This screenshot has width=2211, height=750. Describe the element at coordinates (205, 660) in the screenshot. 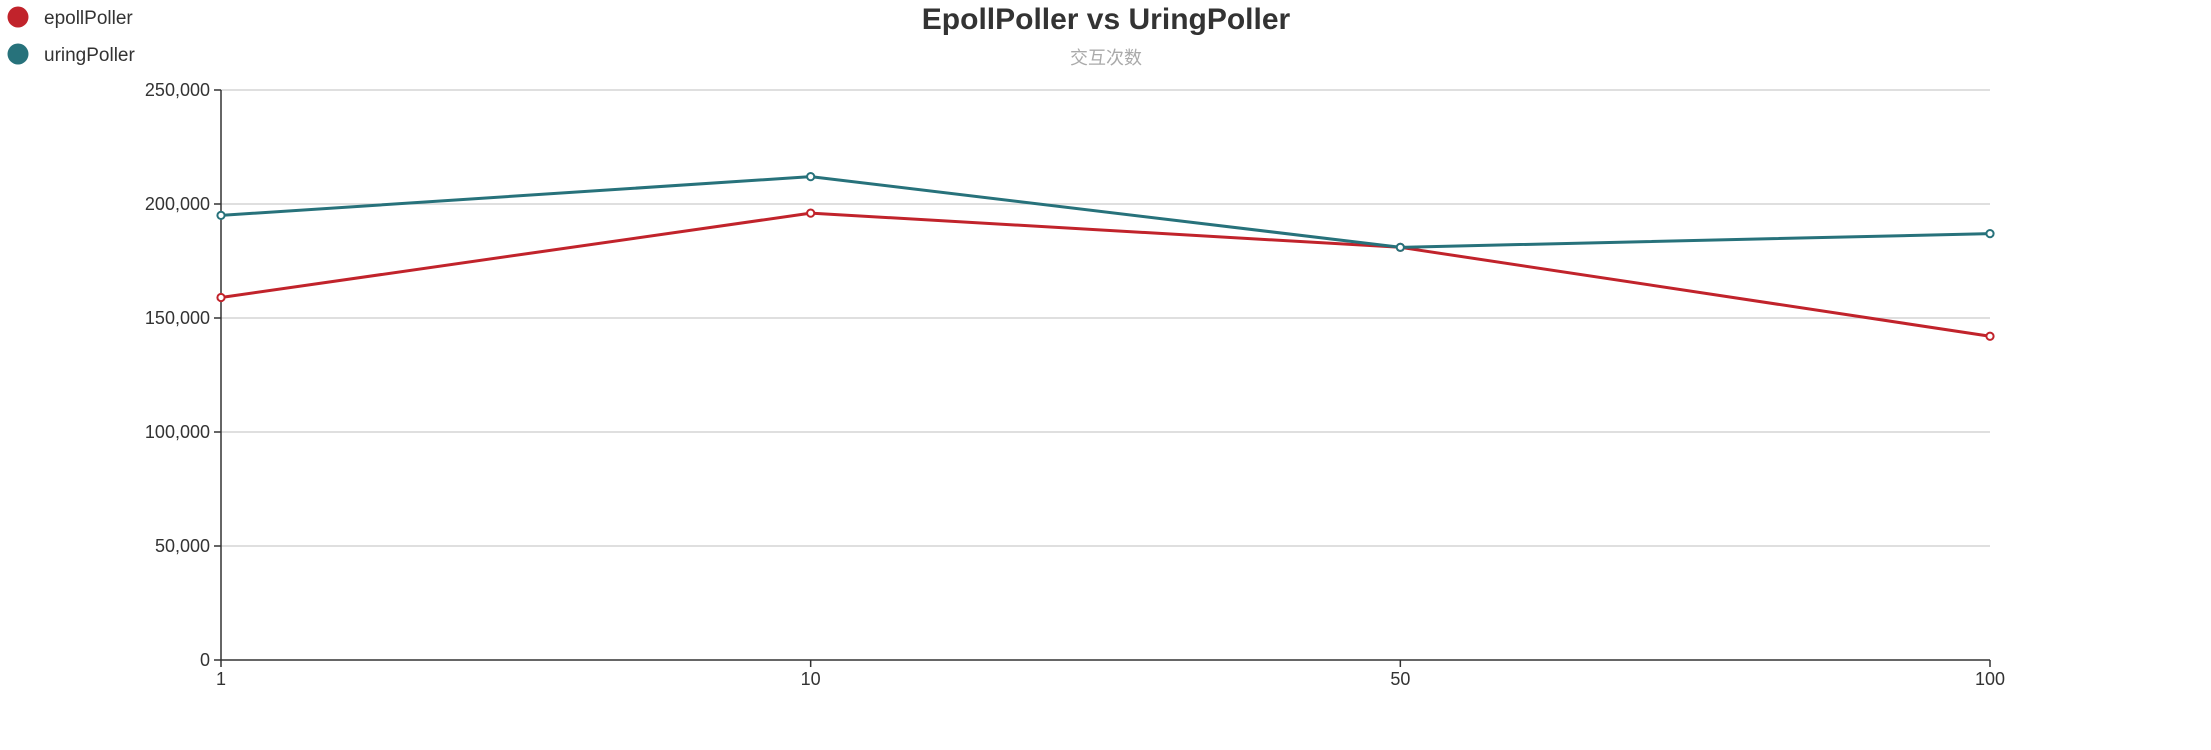

I see `y-tick-label: 0` at that location.